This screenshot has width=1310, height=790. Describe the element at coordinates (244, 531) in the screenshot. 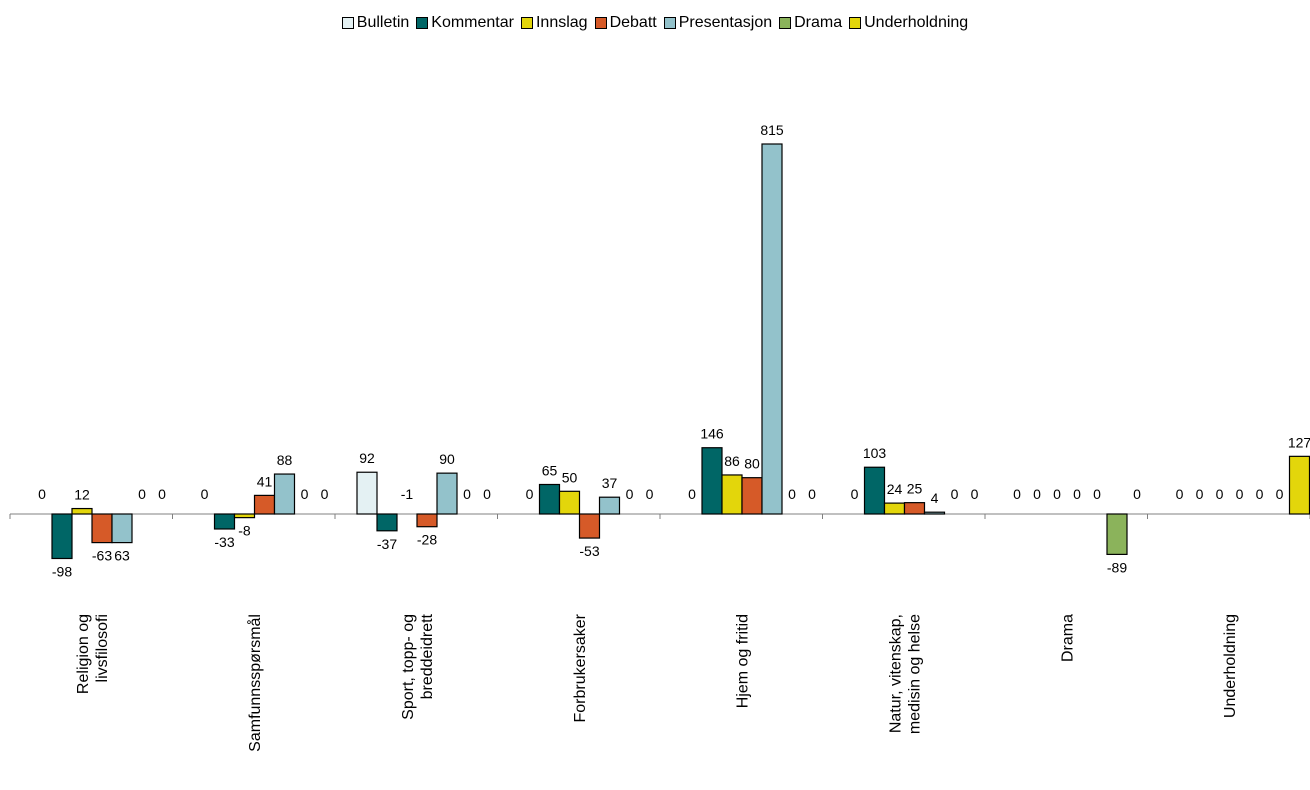

I see `data-label: -8` at that location.